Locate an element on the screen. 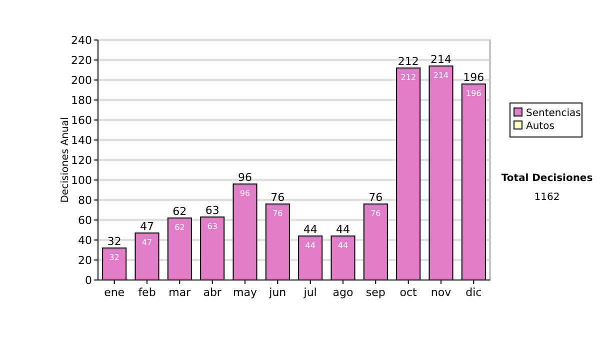 This screenshot has height=340, width=600. y-tick-label: 180 is located at coordinates (81, 100).